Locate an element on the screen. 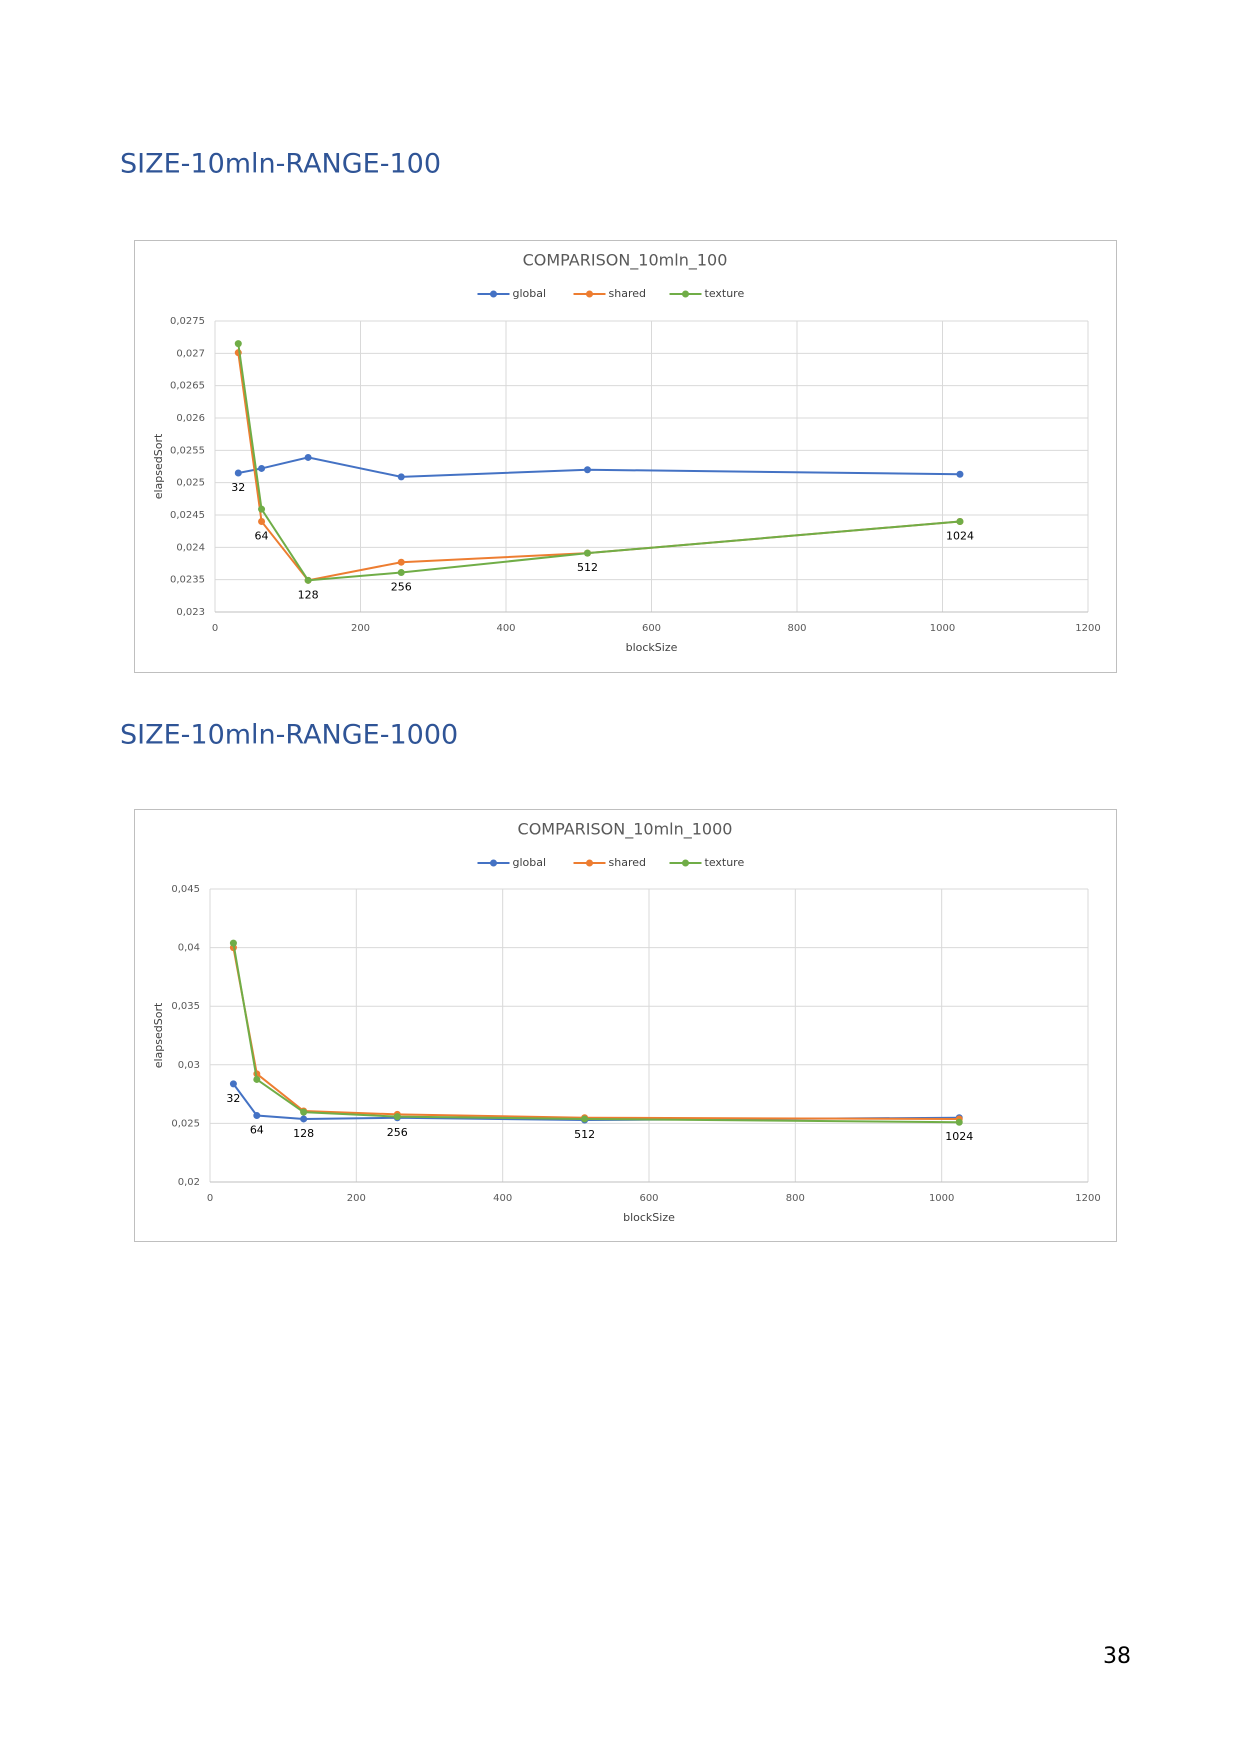  chart-title: COMPARISON_10mln_1000 is located at coordinates (625, 830).